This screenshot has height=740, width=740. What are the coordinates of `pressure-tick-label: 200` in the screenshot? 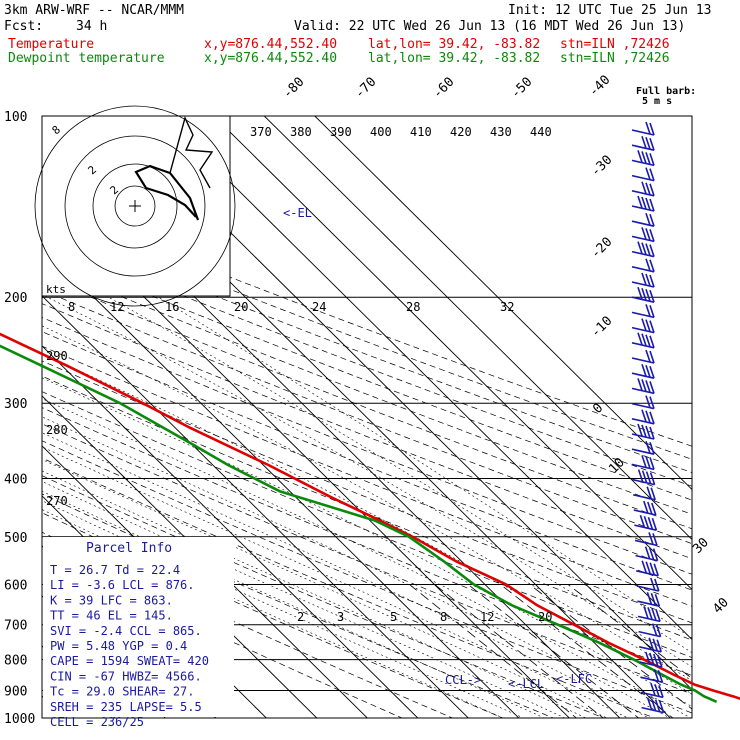 It's located at (15, 298).